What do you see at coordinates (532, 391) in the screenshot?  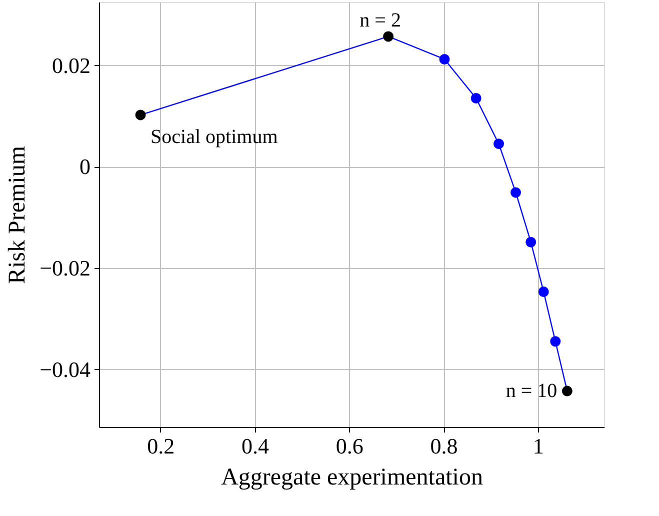 I see `annotation: n = 10` at bounding box center [532, 391].